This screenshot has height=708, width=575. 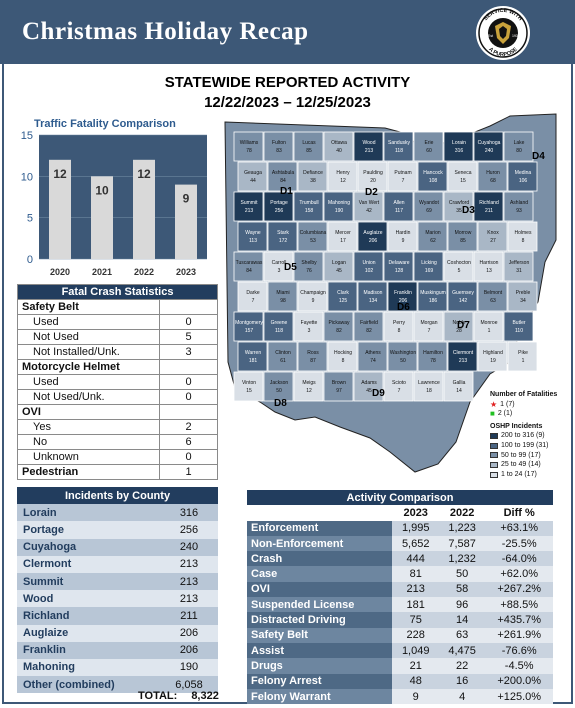 What do you see at coordinates (88, 442) in the screenshot?
I see `row-label: No` at bounding box center [88, 442].